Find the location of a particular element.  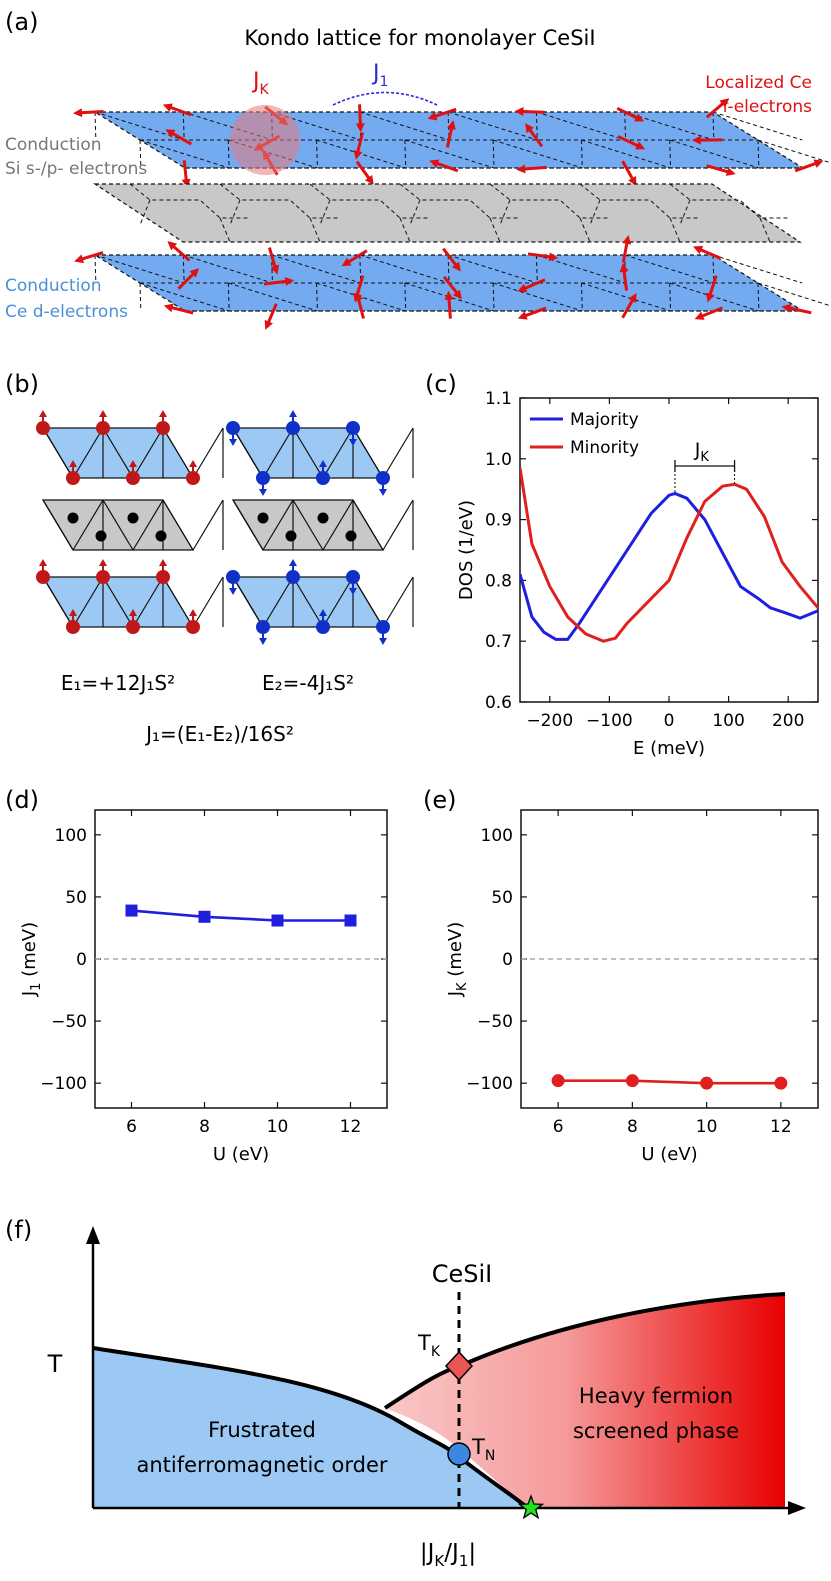

series-group is located at coordinates (669, 555).